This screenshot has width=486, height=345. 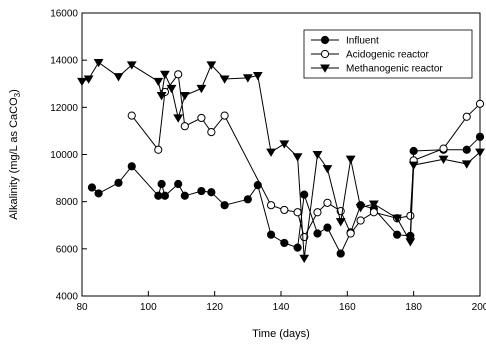 What do you see at coordinates (479, 307) in the screenshot?
I see `x-tick-label: 200` at bounding box center [479, 307].